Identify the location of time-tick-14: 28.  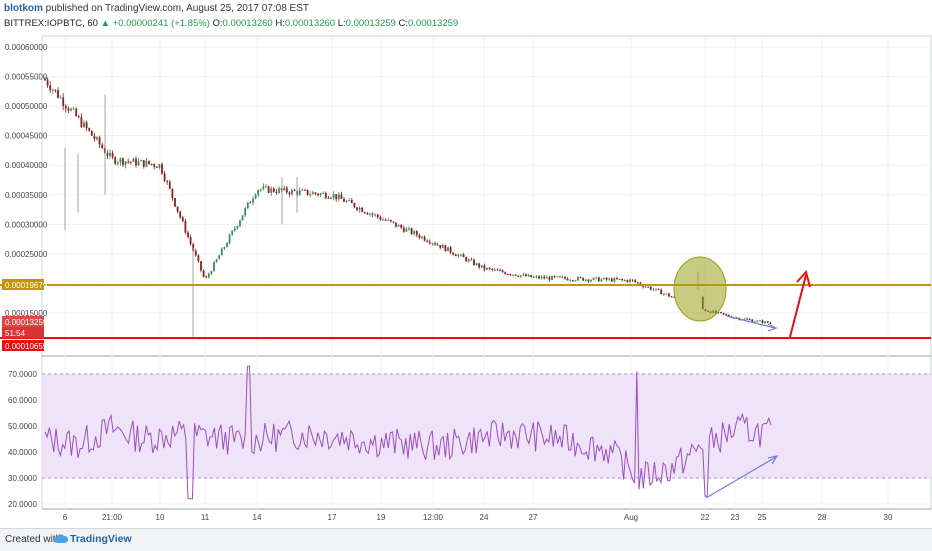
(822, 517).